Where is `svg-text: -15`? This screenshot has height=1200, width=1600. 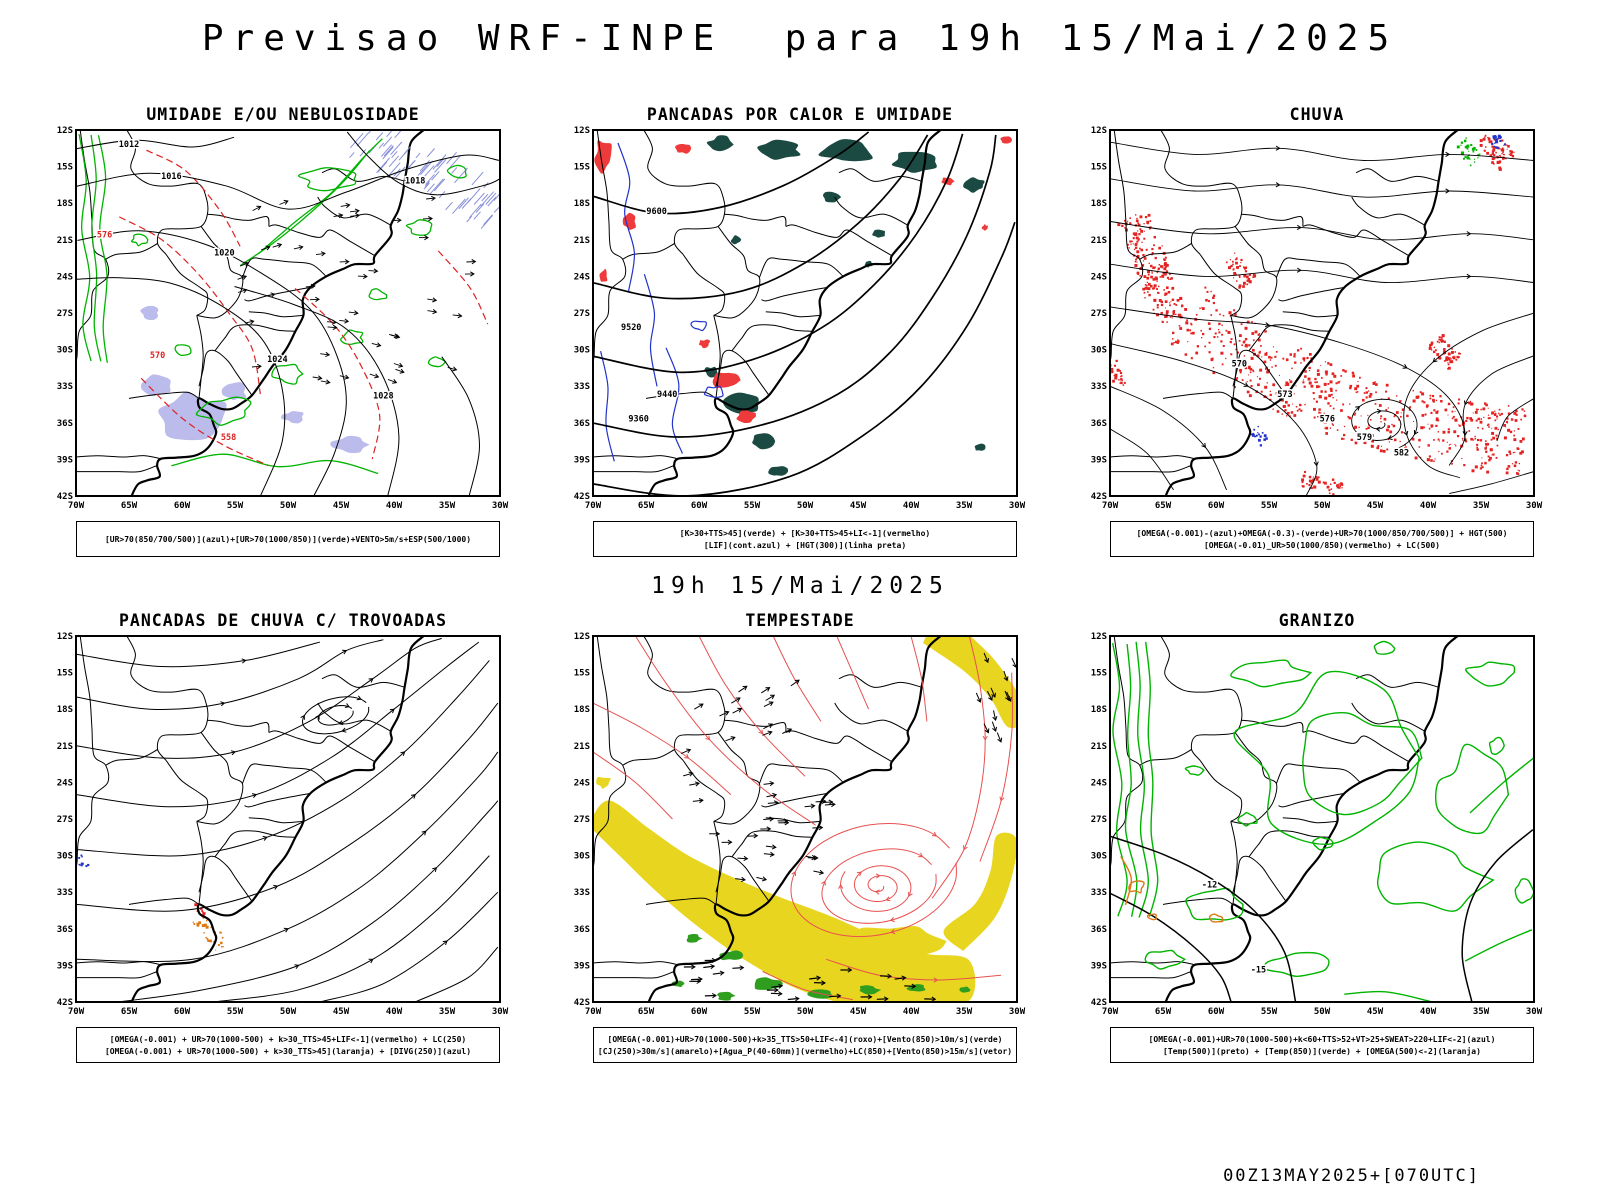
svg-text: -15 is located at coordinates (1258, 971).